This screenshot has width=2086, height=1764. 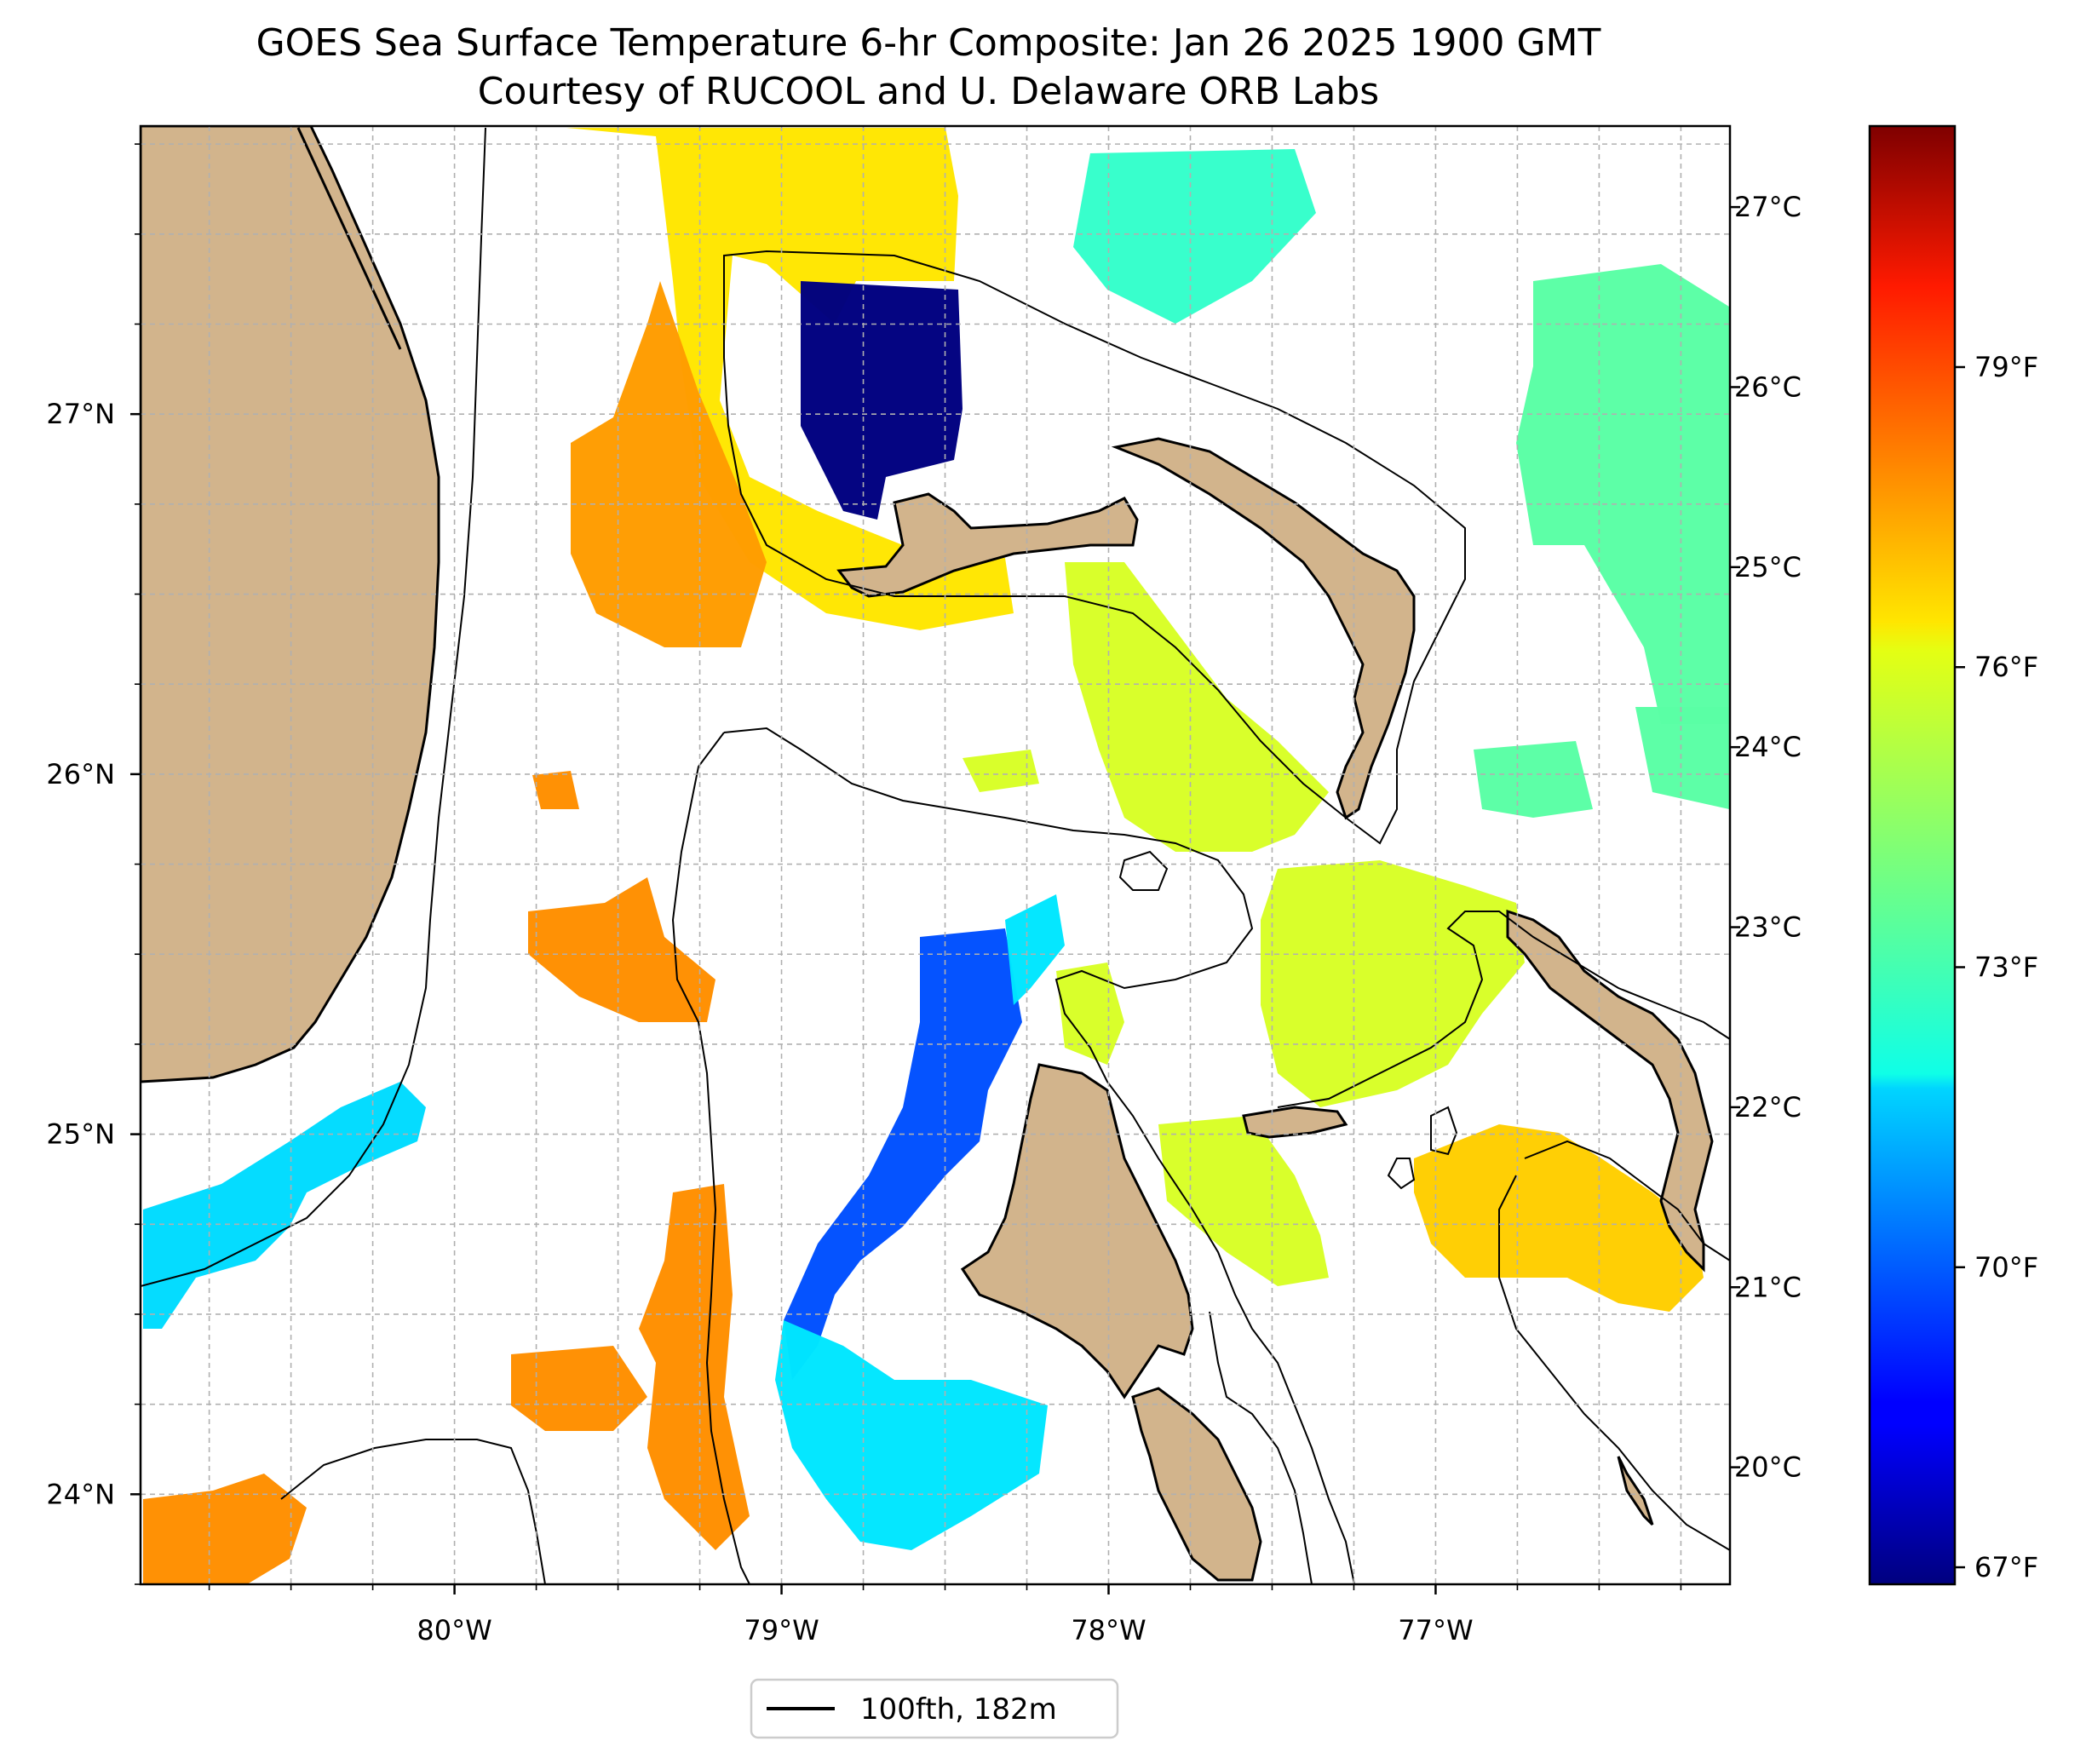 I want to click on lon-tick-label-80w: 80°W, so click(x=454, y=1630).